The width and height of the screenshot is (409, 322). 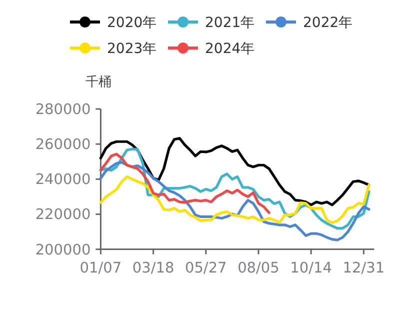 What do you see at coordinates (63, 215) in the screenshot?
I see `y-tick-label: 220000` at bounding box center [63, 215].